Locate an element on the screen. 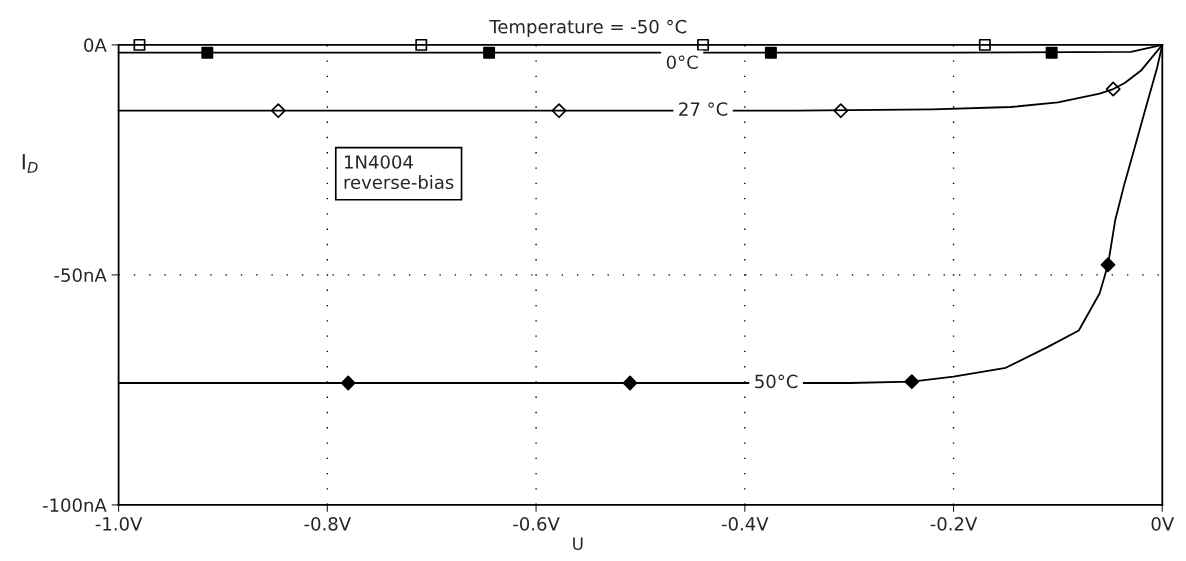 This screenshot has height=561, width=1186. x-tick-label: 0V is located at coordinates (1163, 524).